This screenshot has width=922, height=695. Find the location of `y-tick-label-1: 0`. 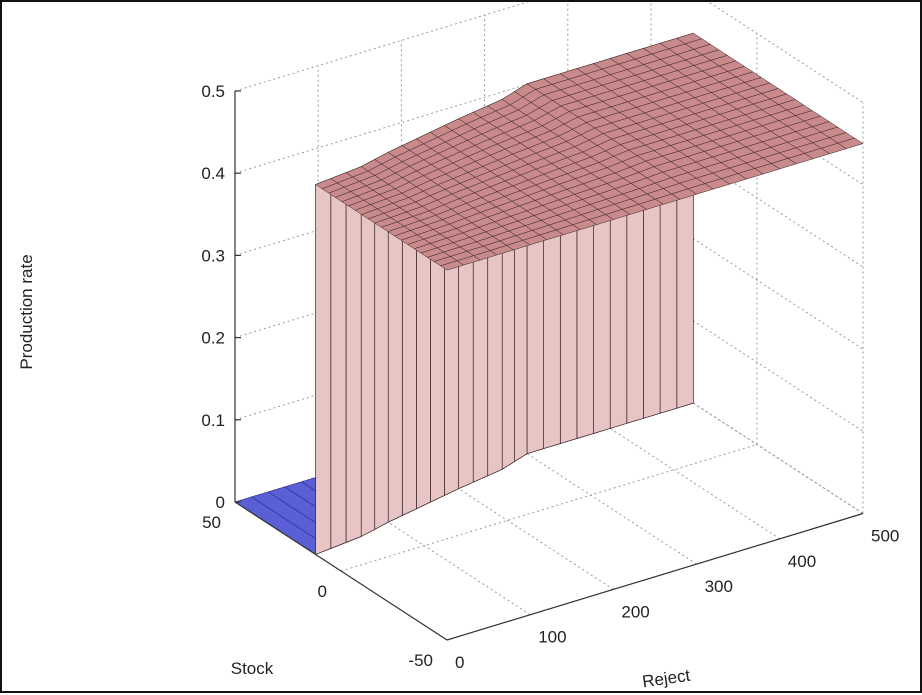

y-tick-label-1: 0 is located at coordinates (322, 591).